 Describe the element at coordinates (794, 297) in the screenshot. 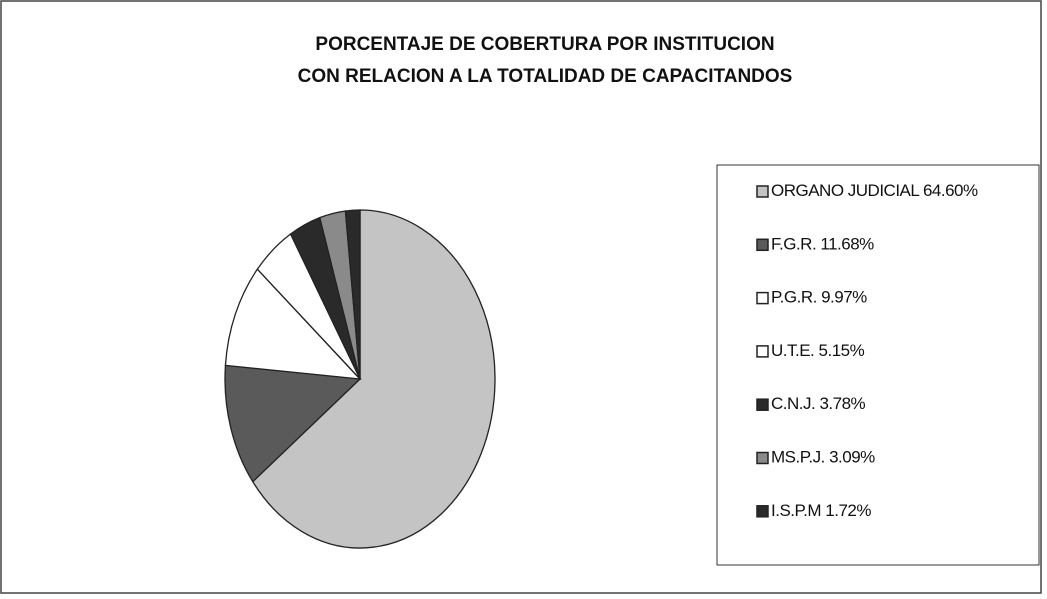

I see `legend-category: P.G.R.` at that location.